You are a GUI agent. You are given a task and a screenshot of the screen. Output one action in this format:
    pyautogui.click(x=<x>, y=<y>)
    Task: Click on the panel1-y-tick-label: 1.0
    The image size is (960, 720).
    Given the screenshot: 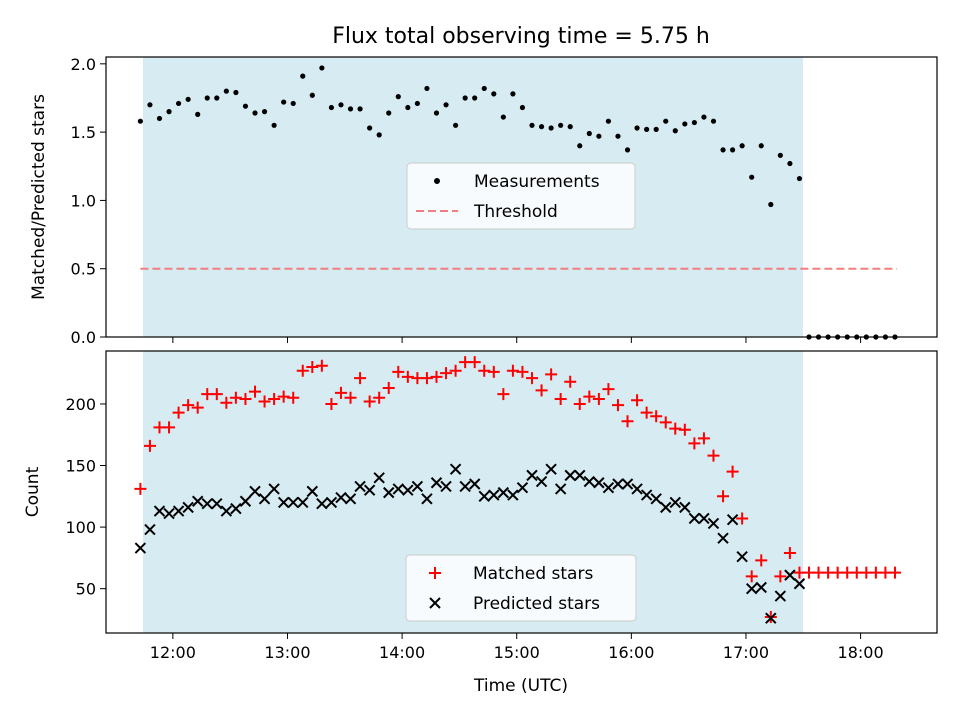 What is the action you would take?
    pyautogui.click(x=83, y=200)
    